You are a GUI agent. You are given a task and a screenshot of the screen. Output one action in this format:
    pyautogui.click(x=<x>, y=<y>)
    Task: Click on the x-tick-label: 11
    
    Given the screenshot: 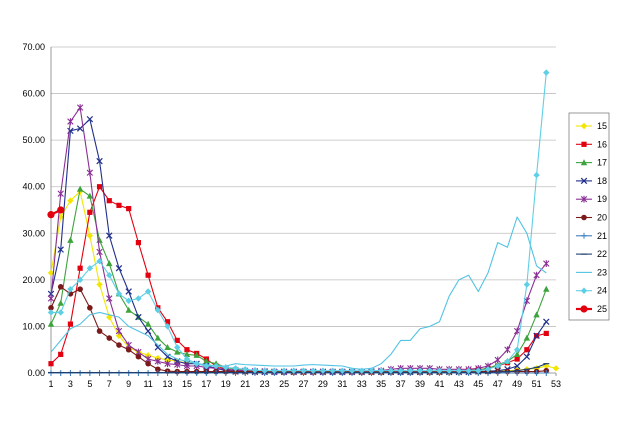 What is the action you would take?
    pyautogui.click(x=147, y=384)
    